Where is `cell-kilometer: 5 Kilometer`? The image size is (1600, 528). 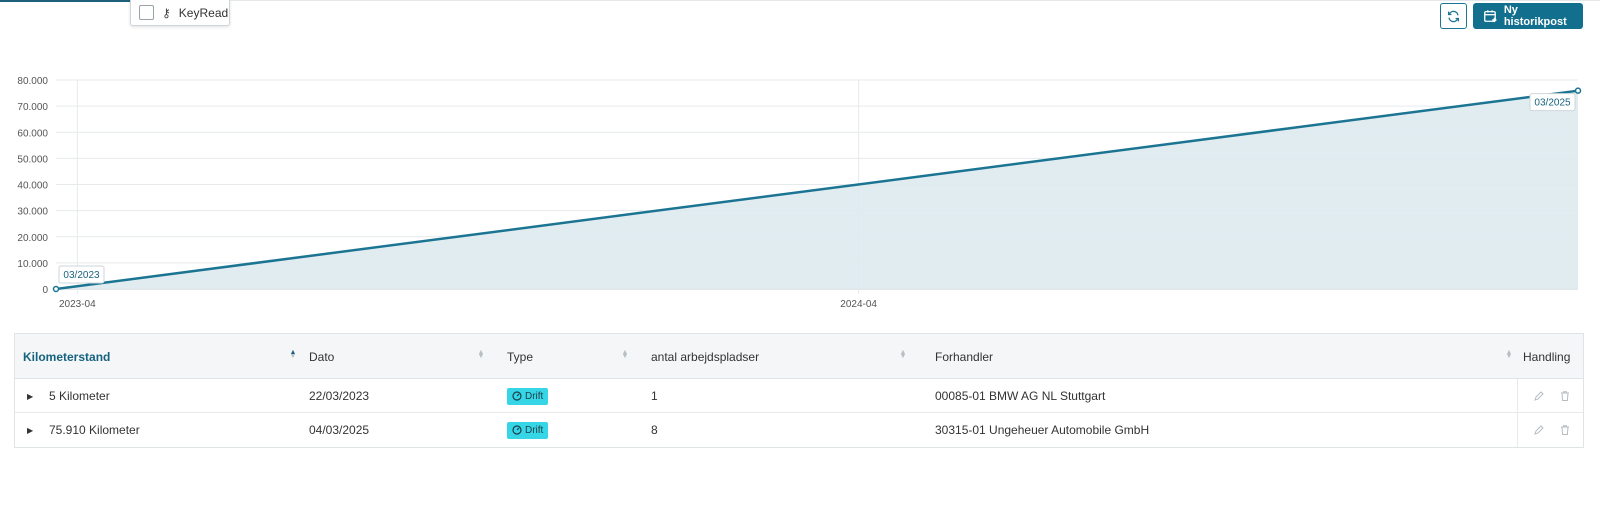
cell-kilometer: 5 Kilometer is located at coordinates (79, 396).